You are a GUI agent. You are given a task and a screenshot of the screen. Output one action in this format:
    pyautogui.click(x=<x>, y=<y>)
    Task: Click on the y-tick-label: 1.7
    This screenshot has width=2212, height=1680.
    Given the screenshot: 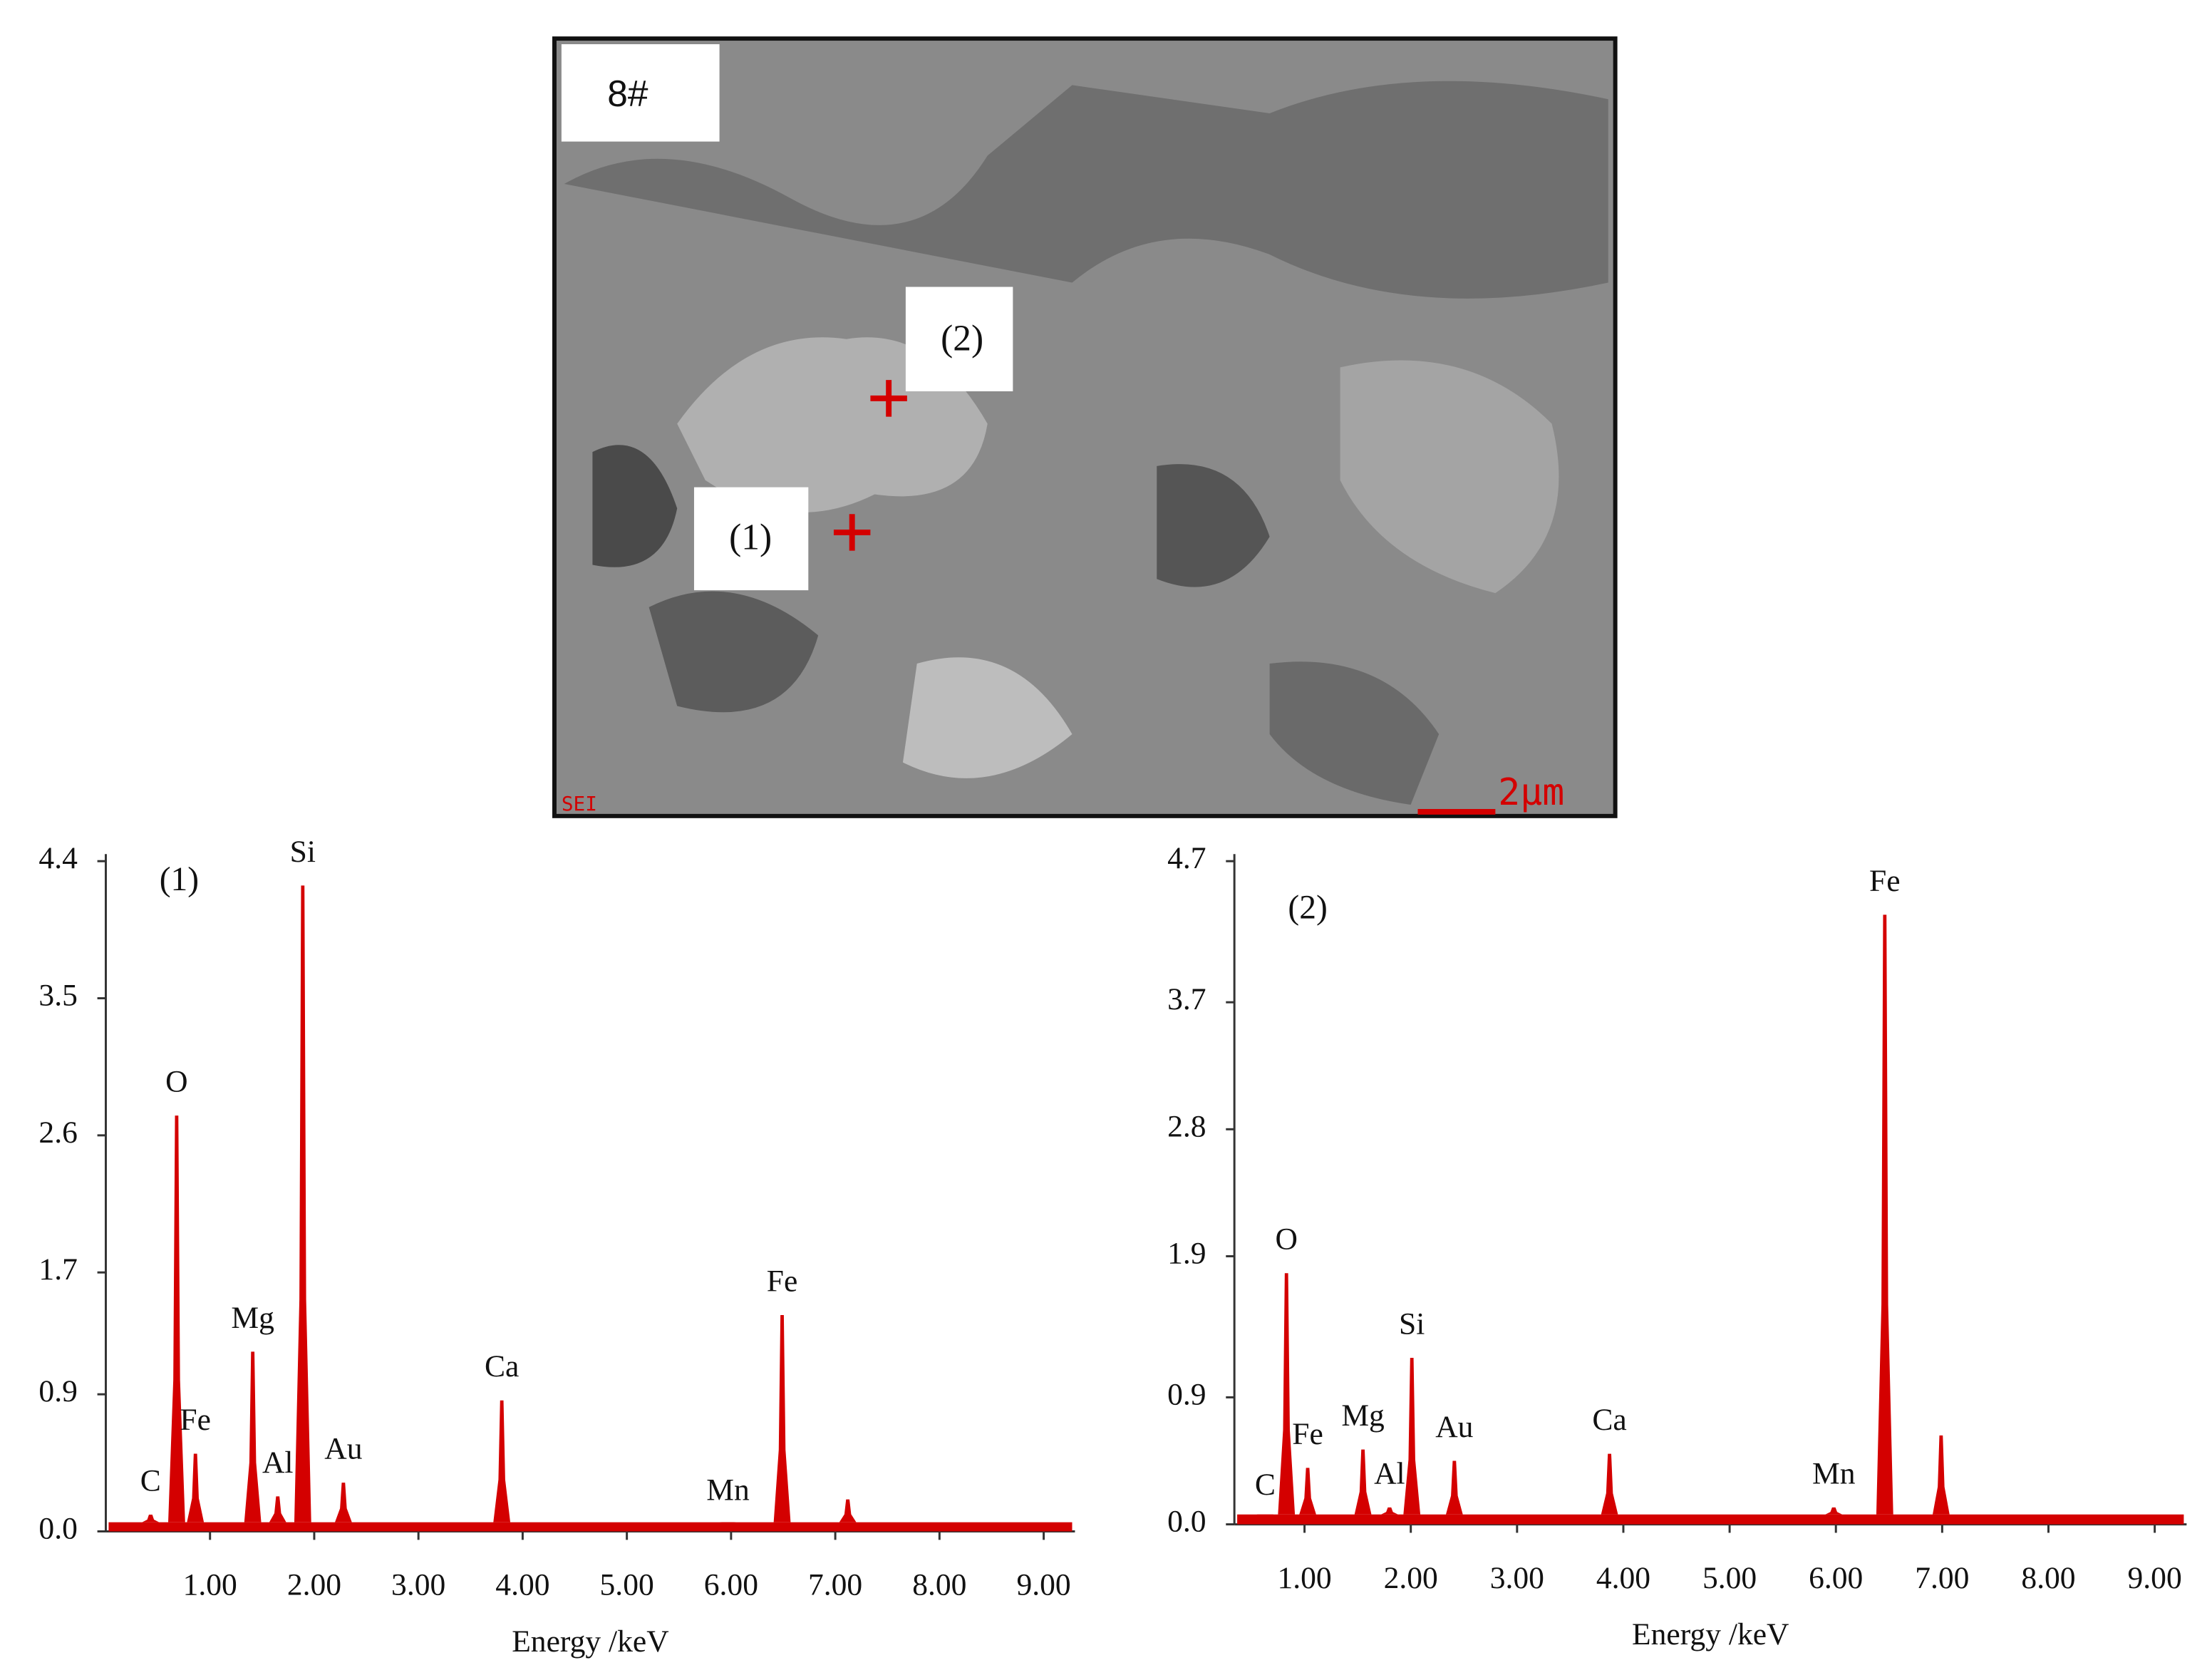 What is the action you would take?
    pyautogui.click(x=57, y=1269)
    